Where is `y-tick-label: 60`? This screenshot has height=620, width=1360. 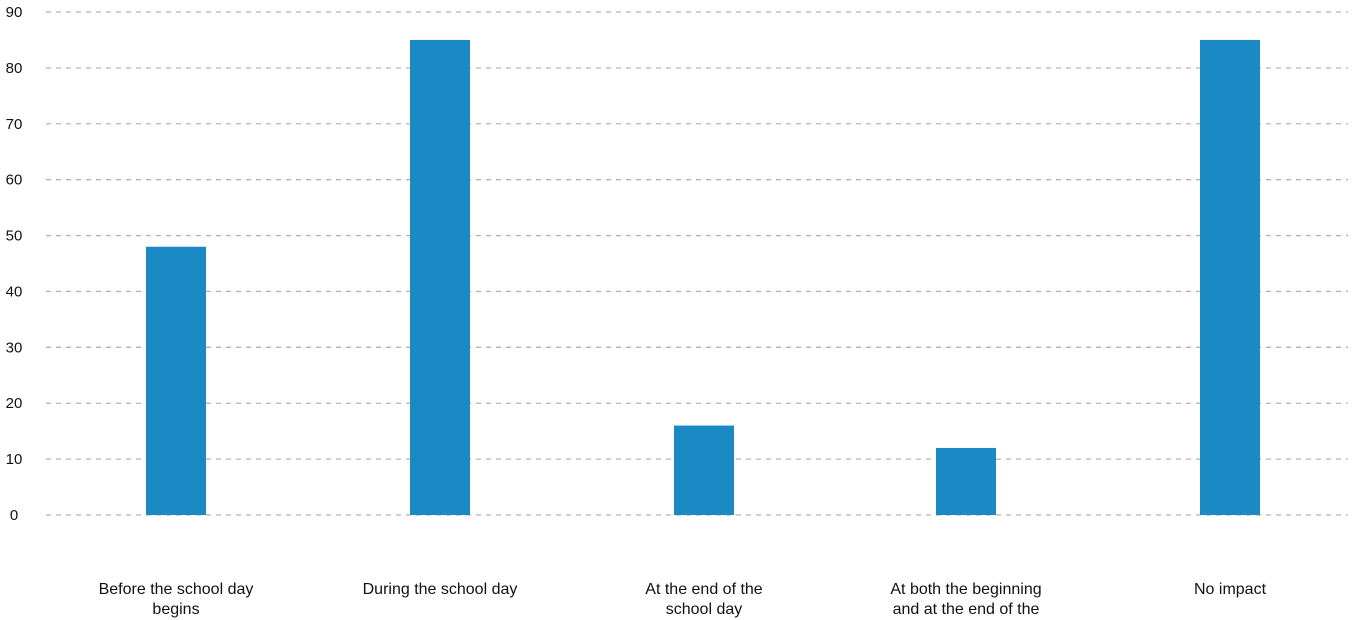
y-tick-label: 60 is located at coordinates (14, 180).